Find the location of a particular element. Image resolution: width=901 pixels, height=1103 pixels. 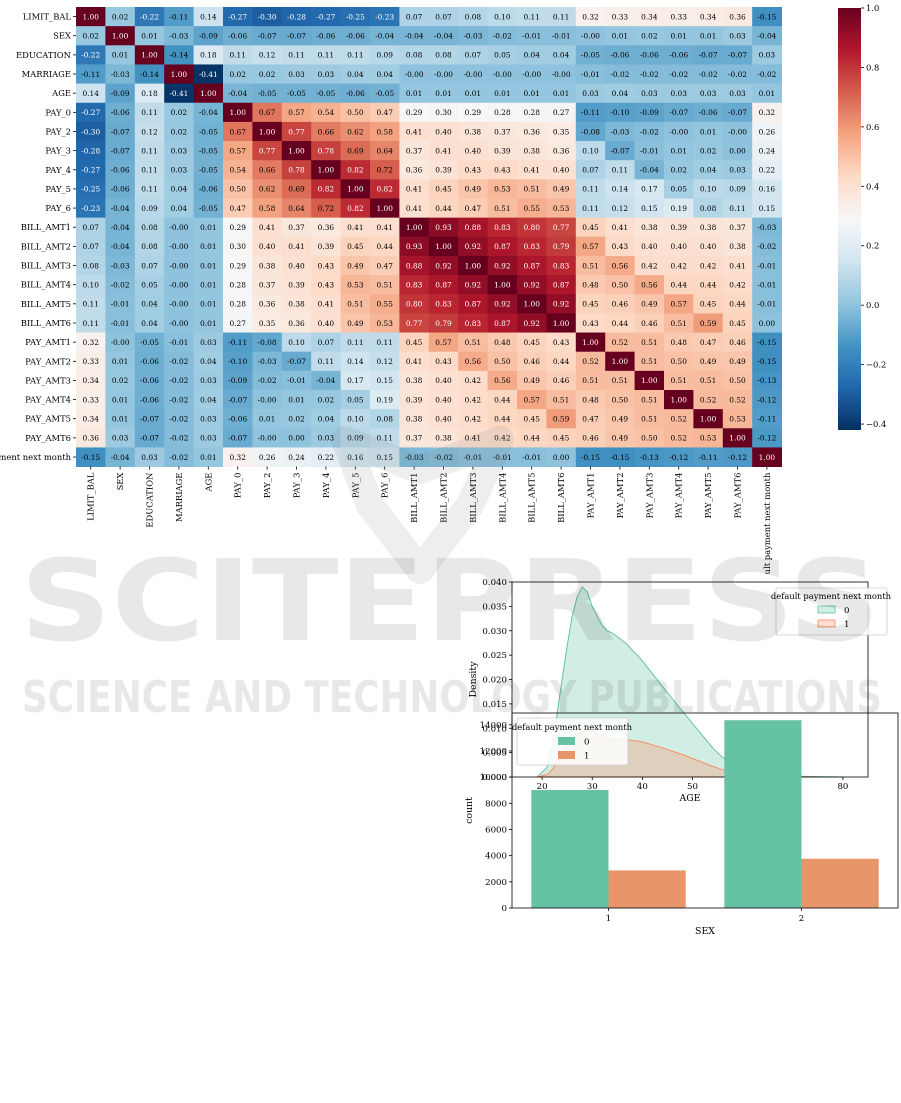

heatmap-cell-value: 0.51 is located at coordinates (531, 189).